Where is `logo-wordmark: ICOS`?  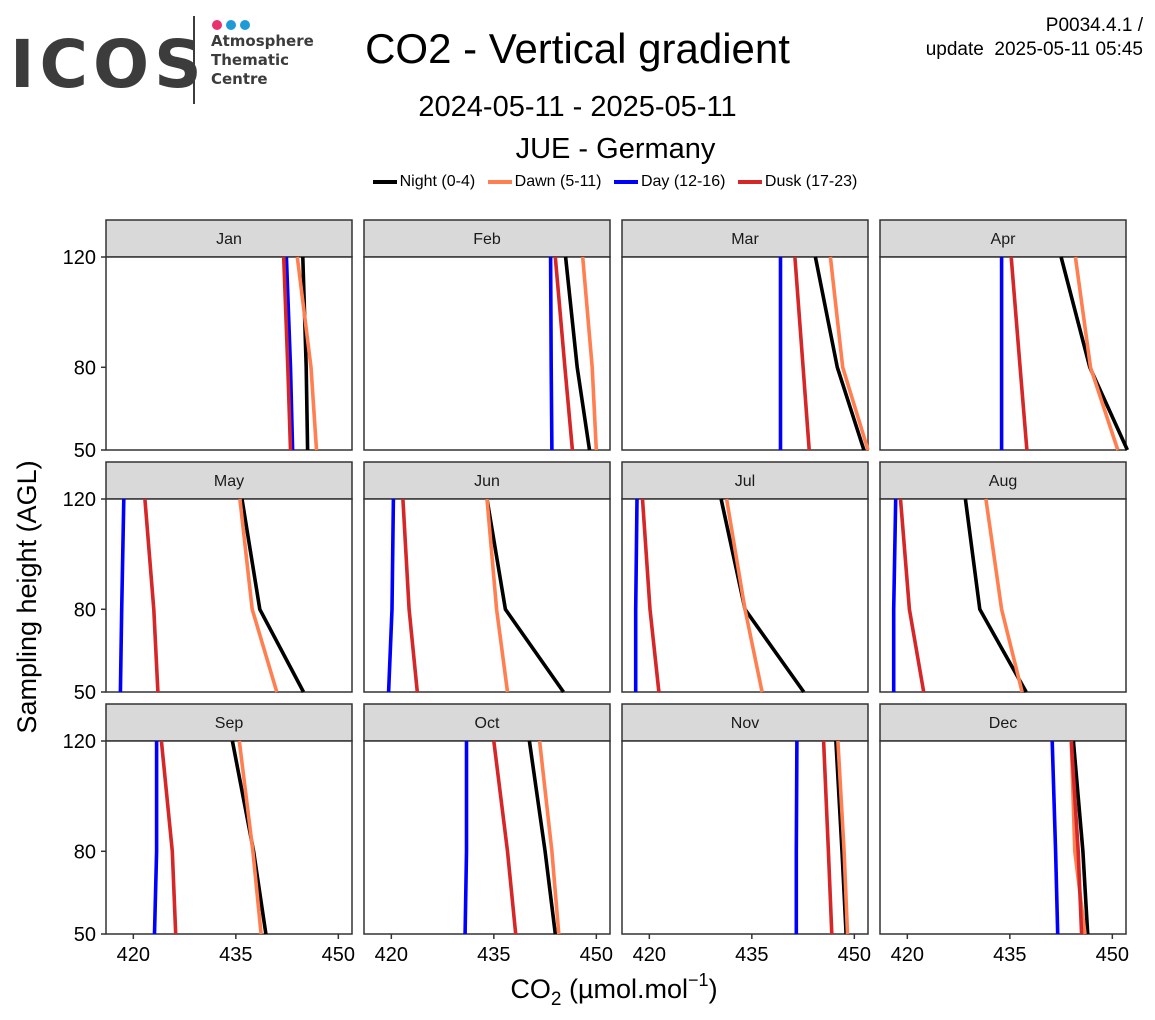
logo-wordmark: ICOS is located at coordinates (108, 64).